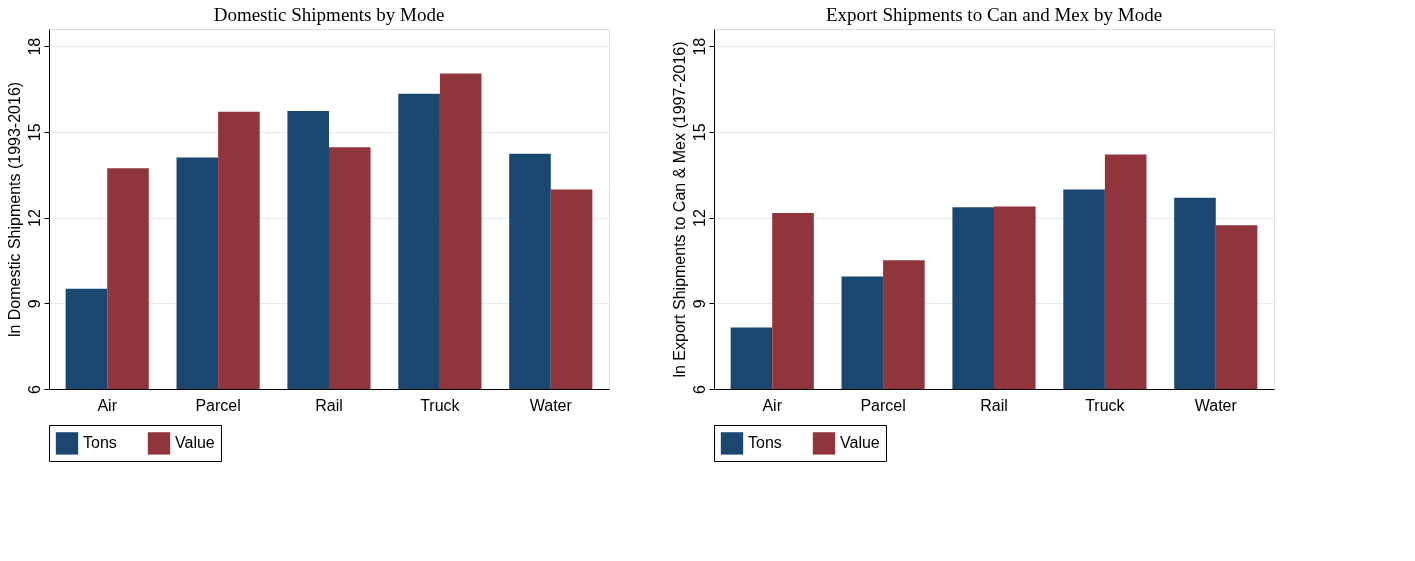 The width and height of the screenshot is (1415, 561). I want to click on chart-title: Domestic Shipments by Mode, so click(329, 14).